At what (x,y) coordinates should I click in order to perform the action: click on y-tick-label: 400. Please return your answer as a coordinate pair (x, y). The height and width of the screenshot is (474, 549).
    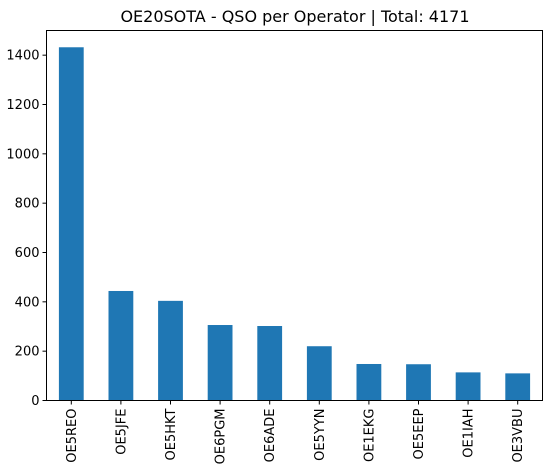
    Looking at the image, I should click on (27, 302).